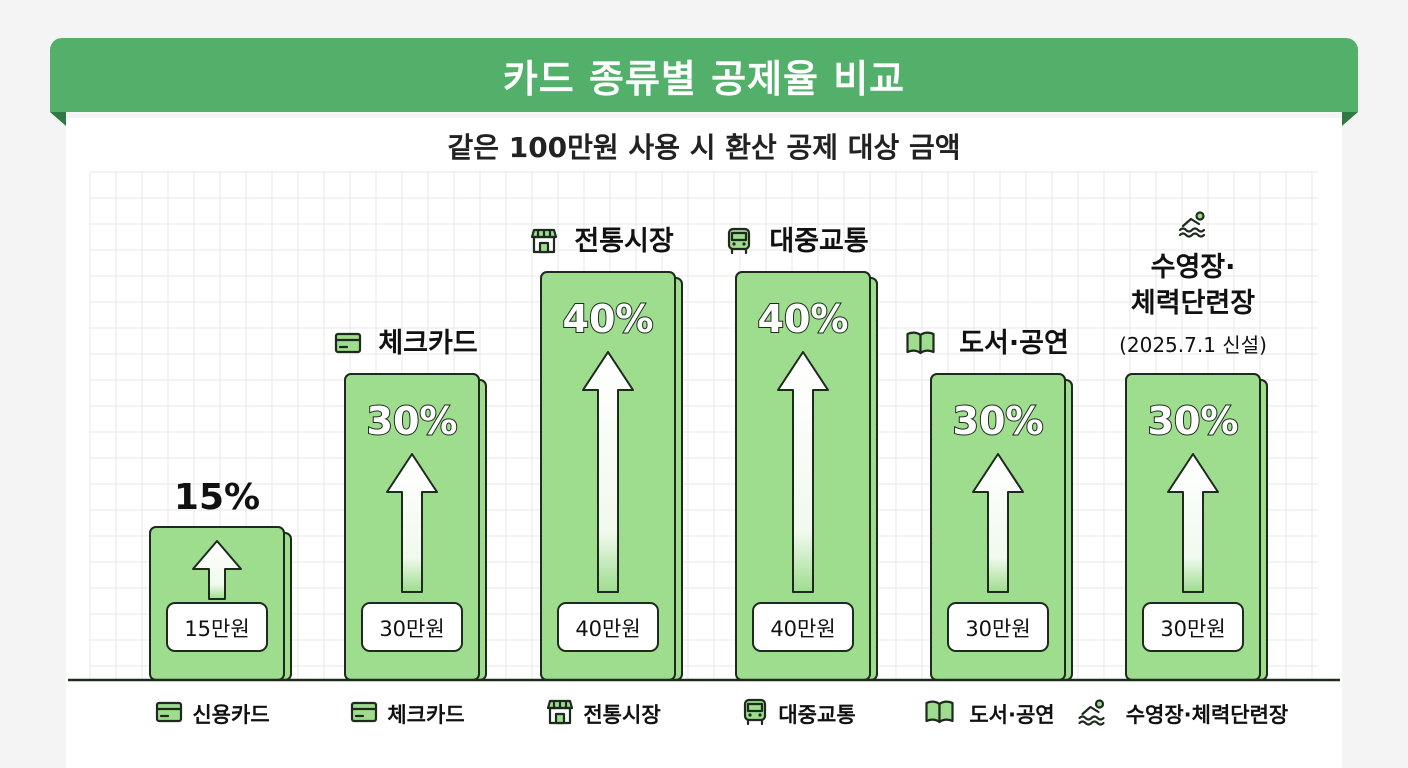 The height and width of the screenshot is (768, 1408). Describe the element at coordinates (425, 715) in the screenshot. I see `category-label: 체크카드` at that location.